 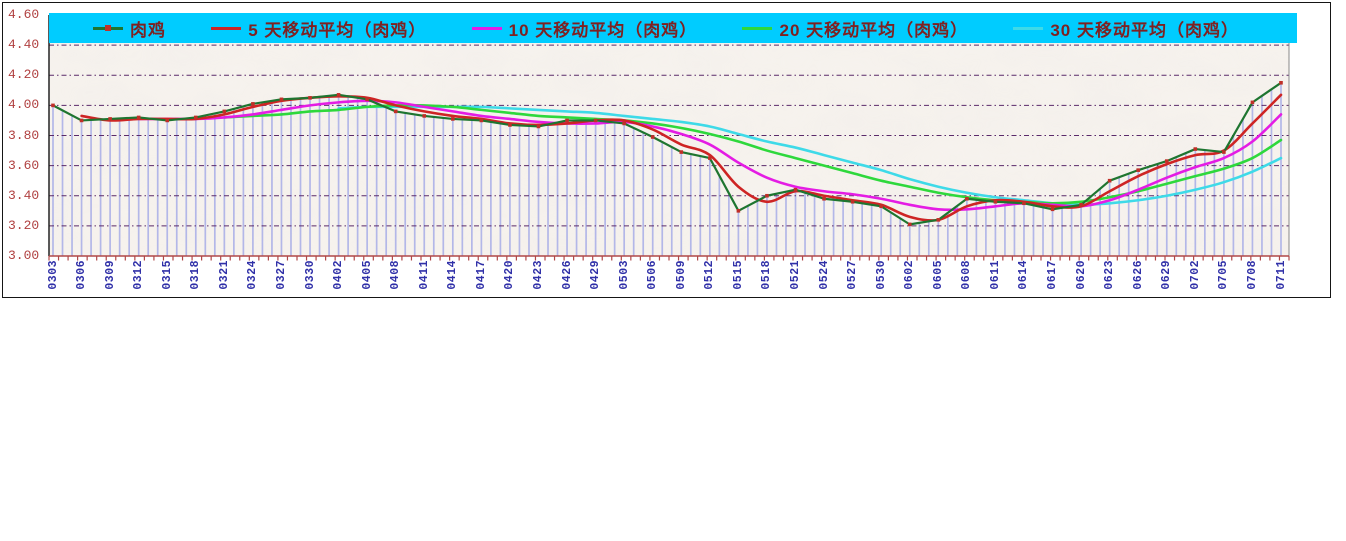 I want to click on x-axis-tick-label: 0611, so click(x=995, y=275).